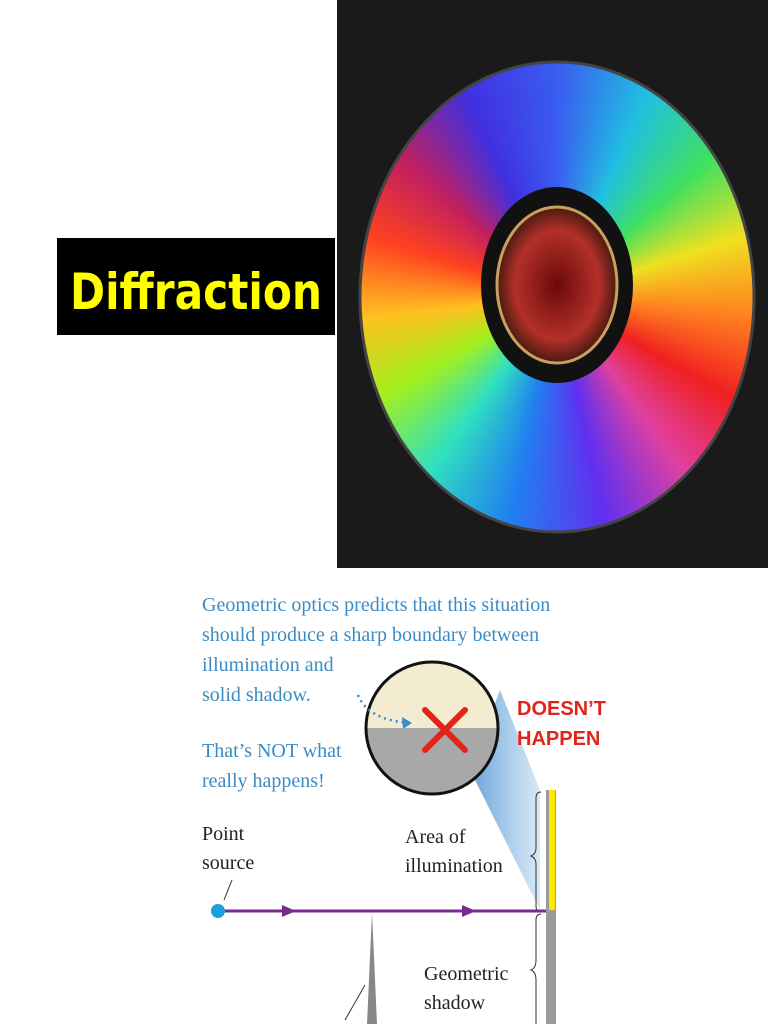  I want to click on label-line: Point, so click(223, 834).